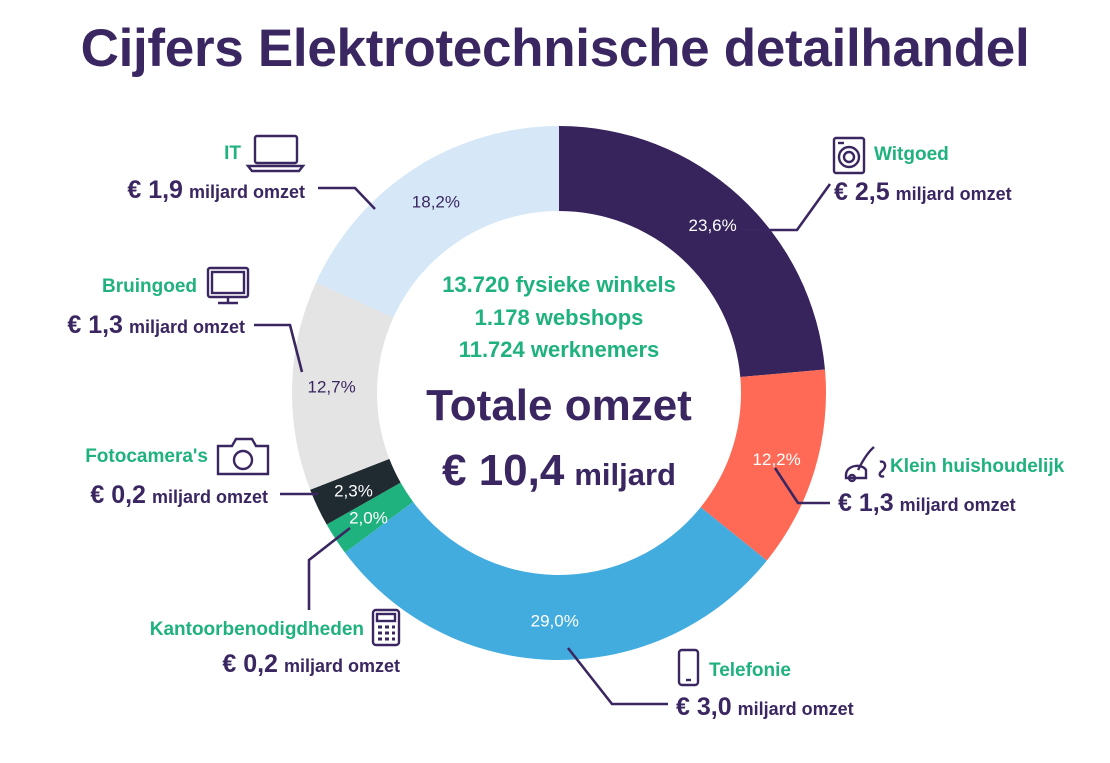 This screenshot has width=1110, height=763. Describe the element at coordinates (713, 225) in the screenshot. I see `pct-label-witgoed: 23,6%` at that location.